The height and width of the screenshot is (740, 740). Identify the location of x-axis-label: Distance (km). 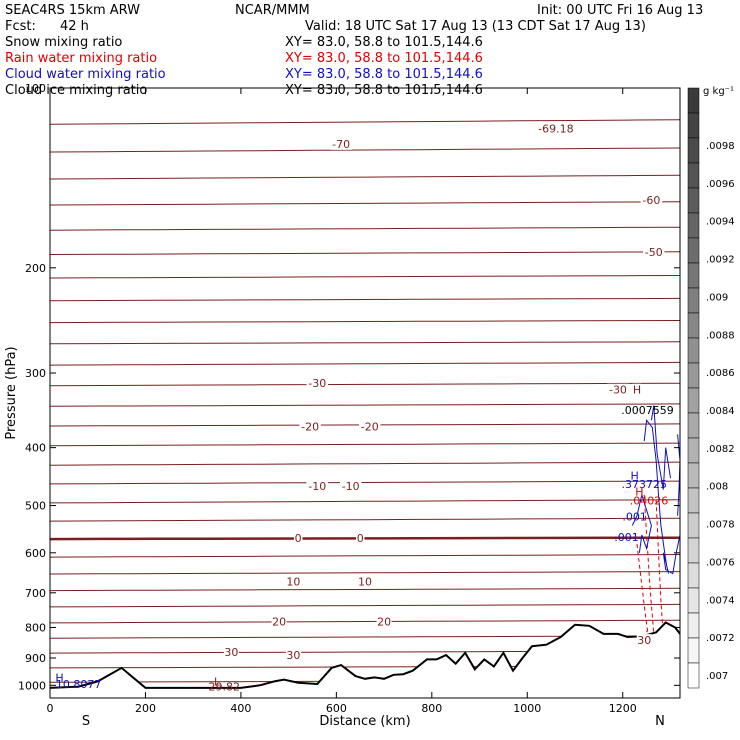
(364, 721).